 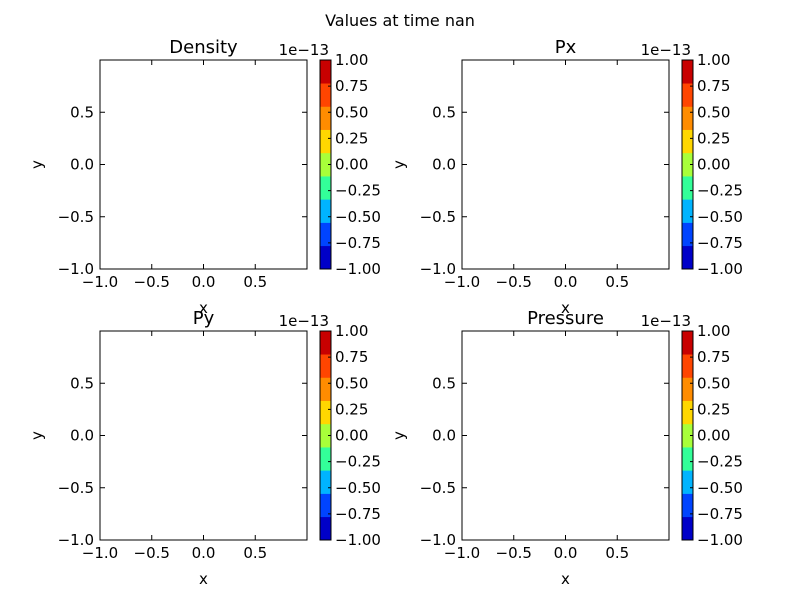 I want to click on subplot-title: Density, so click(x=203, y=47).